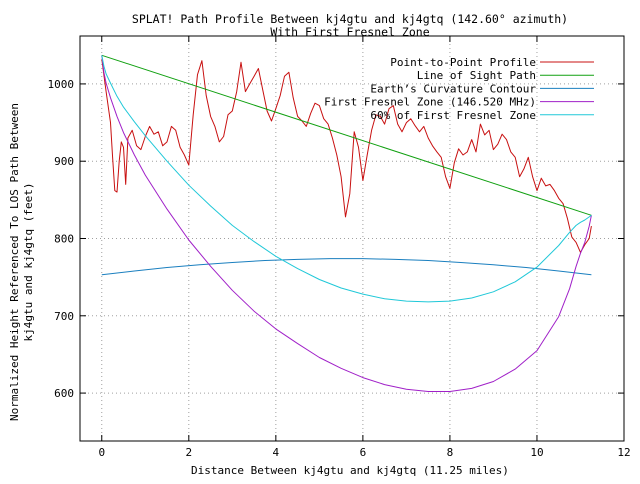 The width and height of the screenshot is (640, 484). I want to click on legend-label-point-to-point-profile: Point-to-Point Profile, so click(463, 62).